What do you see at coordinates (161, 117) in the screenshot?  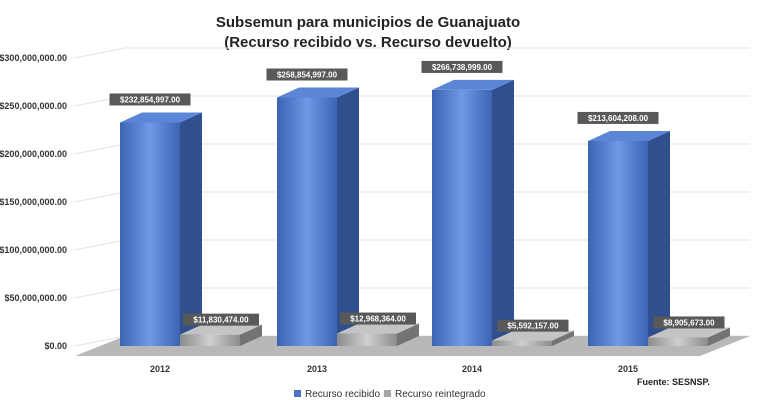 I see `bar-recibido-2012-top` at bounding box center [161, 117].